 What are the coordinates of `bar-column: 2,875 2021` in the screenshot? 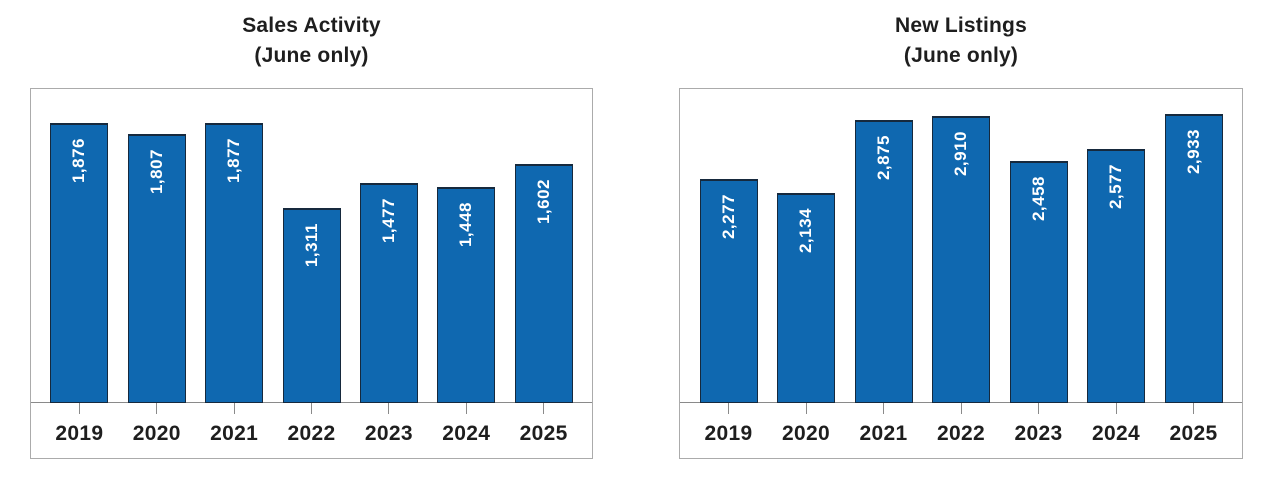 It's located at (883, 273).